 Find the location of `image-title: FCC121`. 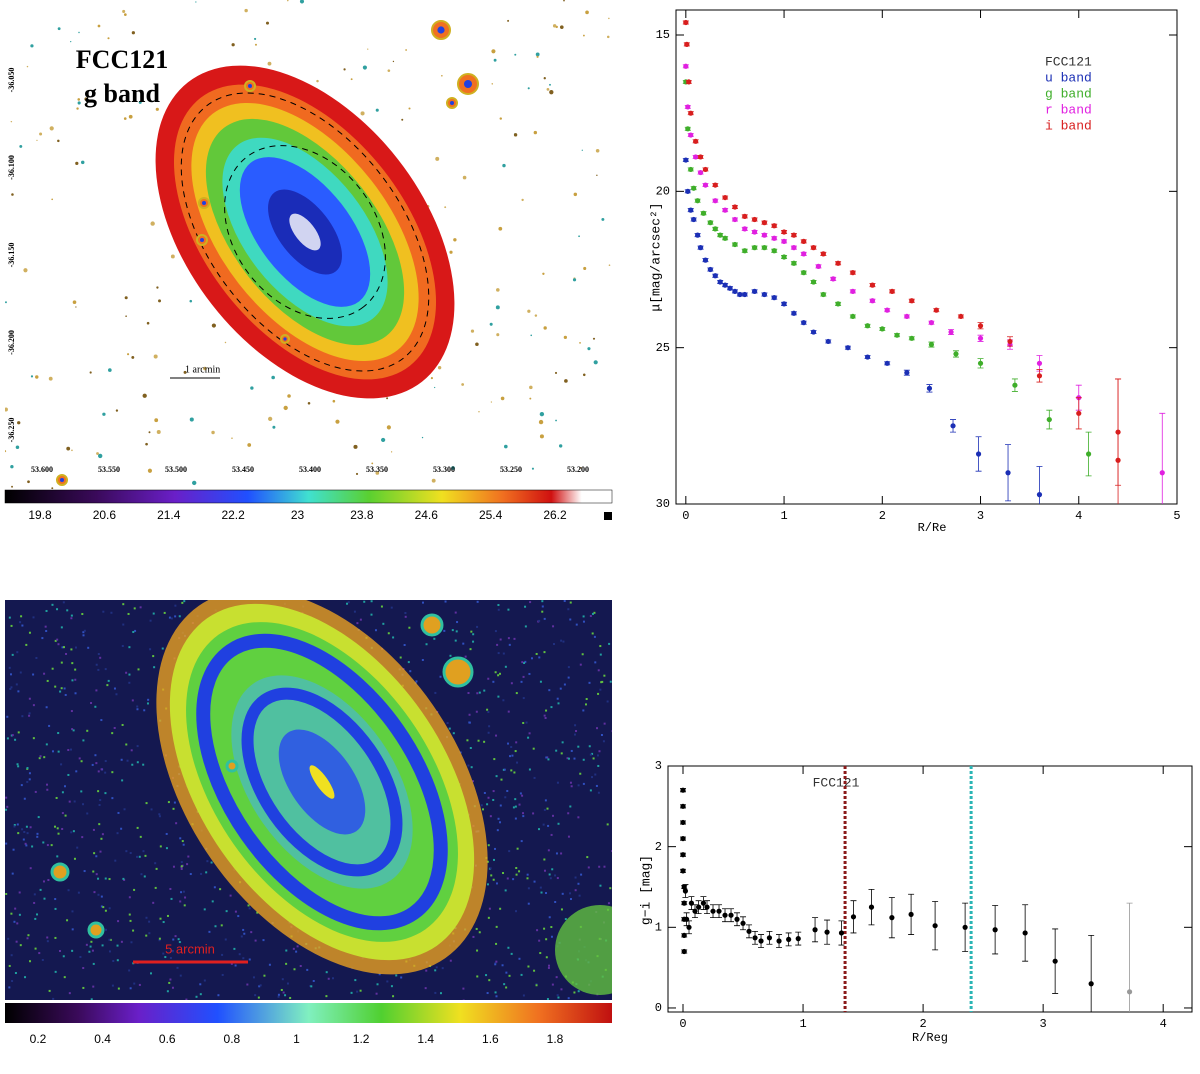

image-title: FCC121 is located at coordinates (122, 59).